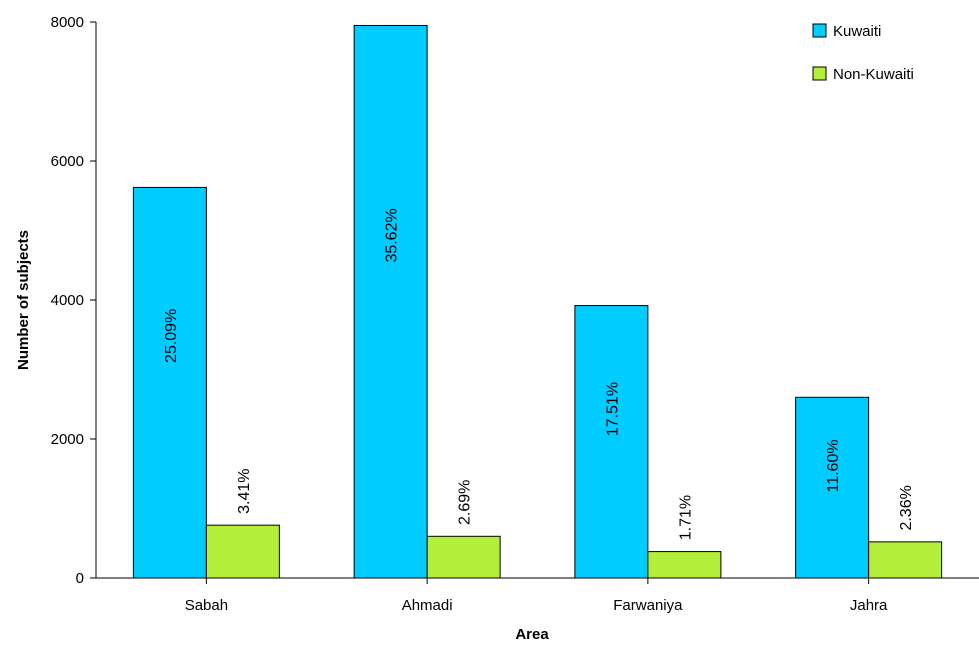 The height and width of the screenshot is (650, 979). Describe the element at coordinates (67, 439) in the screenshot. I see `y-tick-label: 2000` at that location.